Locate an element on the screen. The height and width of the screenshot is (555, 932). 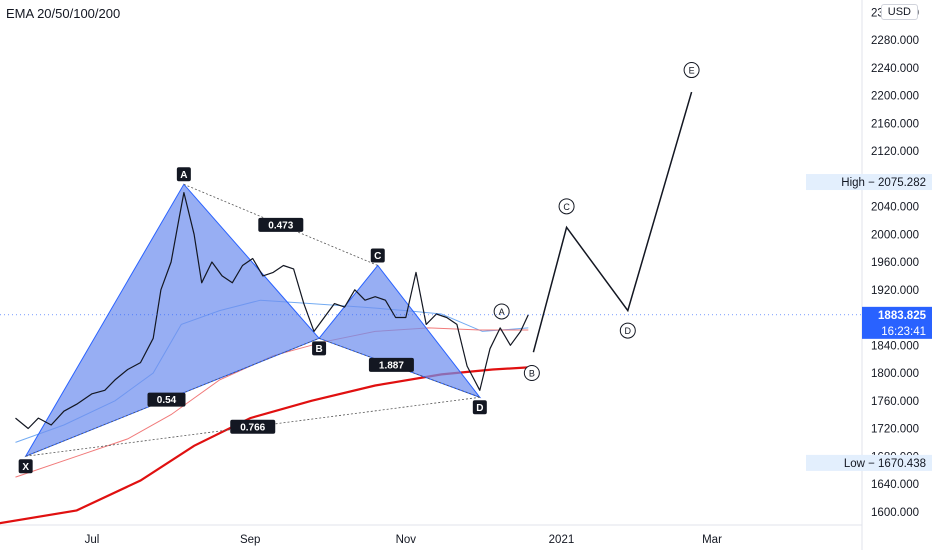
price-tick-label: 1840.000 is located at coordinates (895, 346).